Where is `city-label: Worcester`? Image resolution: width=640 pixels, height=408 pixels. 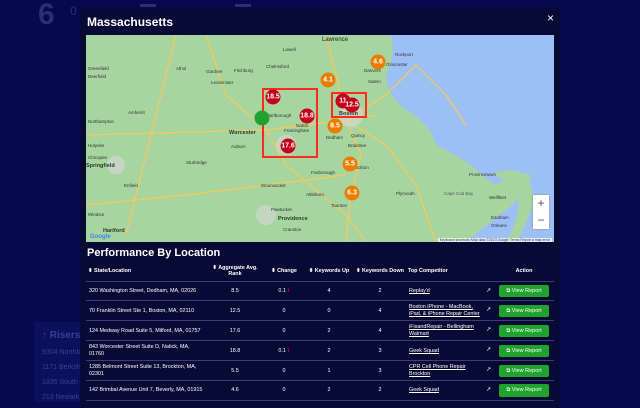 city-label: Worcester is located at coordinates (242, 133).